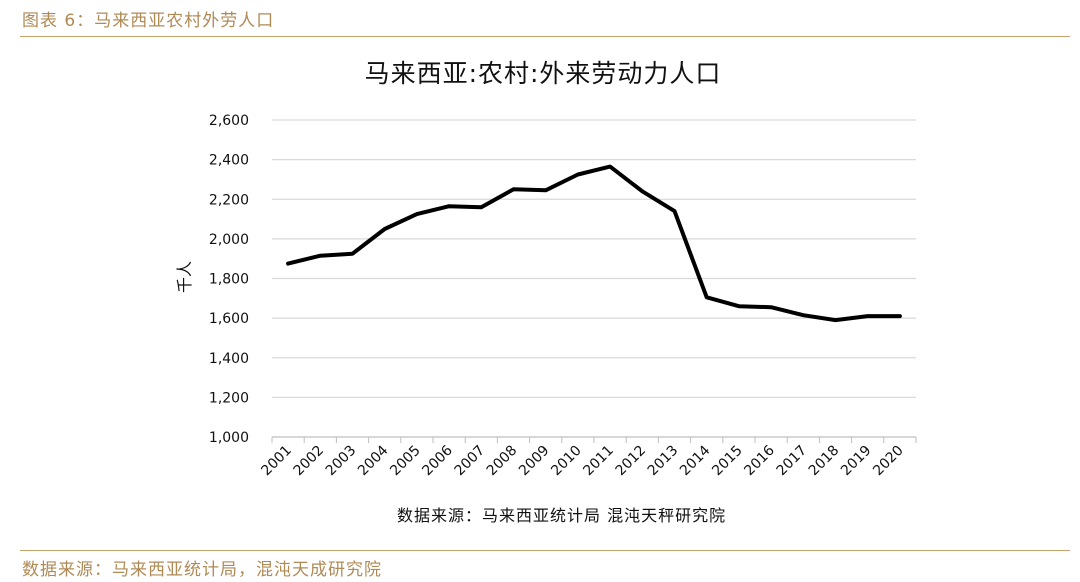  I want to click on top-rule, so click(545, 36).